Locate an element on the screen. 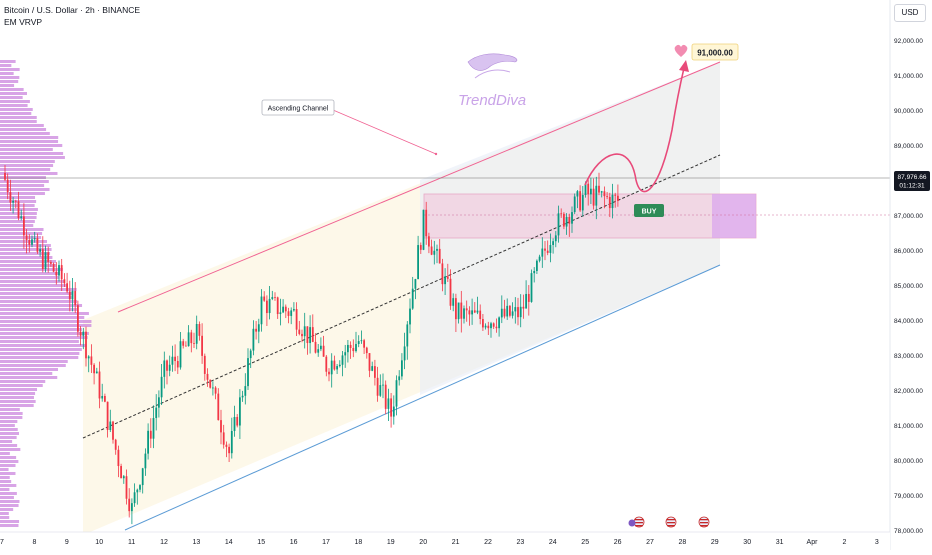 Image resolution: width=932 pixels, height=555 pixels. buy-zone is located at coordinates (590, 216).